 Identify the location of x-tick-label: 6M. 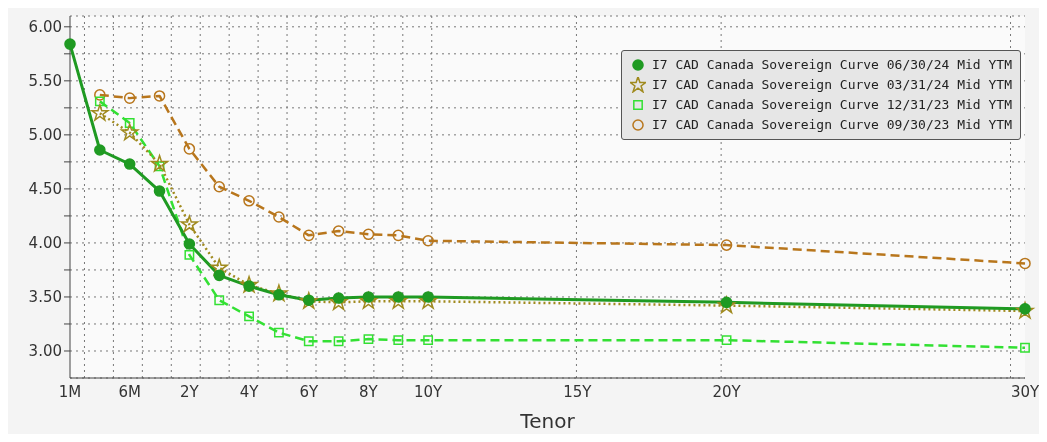
(129, 391).